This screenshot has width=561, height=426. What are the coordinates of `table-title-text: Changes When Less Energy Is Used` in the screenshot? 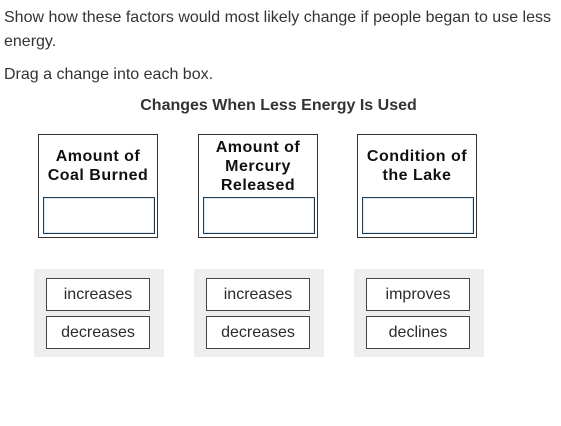 It's located at (278, 105).